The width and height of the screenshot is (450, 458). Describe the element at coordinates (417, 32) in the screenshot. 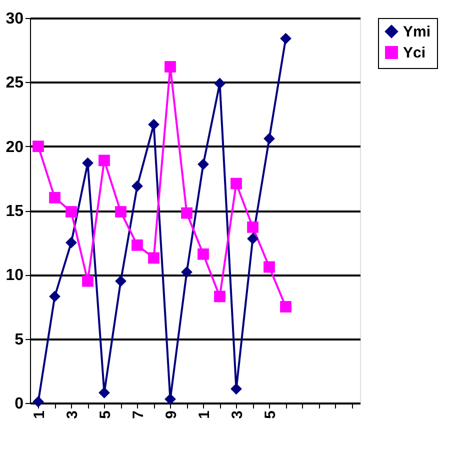

I see `legend-label: Ymi` at that location.